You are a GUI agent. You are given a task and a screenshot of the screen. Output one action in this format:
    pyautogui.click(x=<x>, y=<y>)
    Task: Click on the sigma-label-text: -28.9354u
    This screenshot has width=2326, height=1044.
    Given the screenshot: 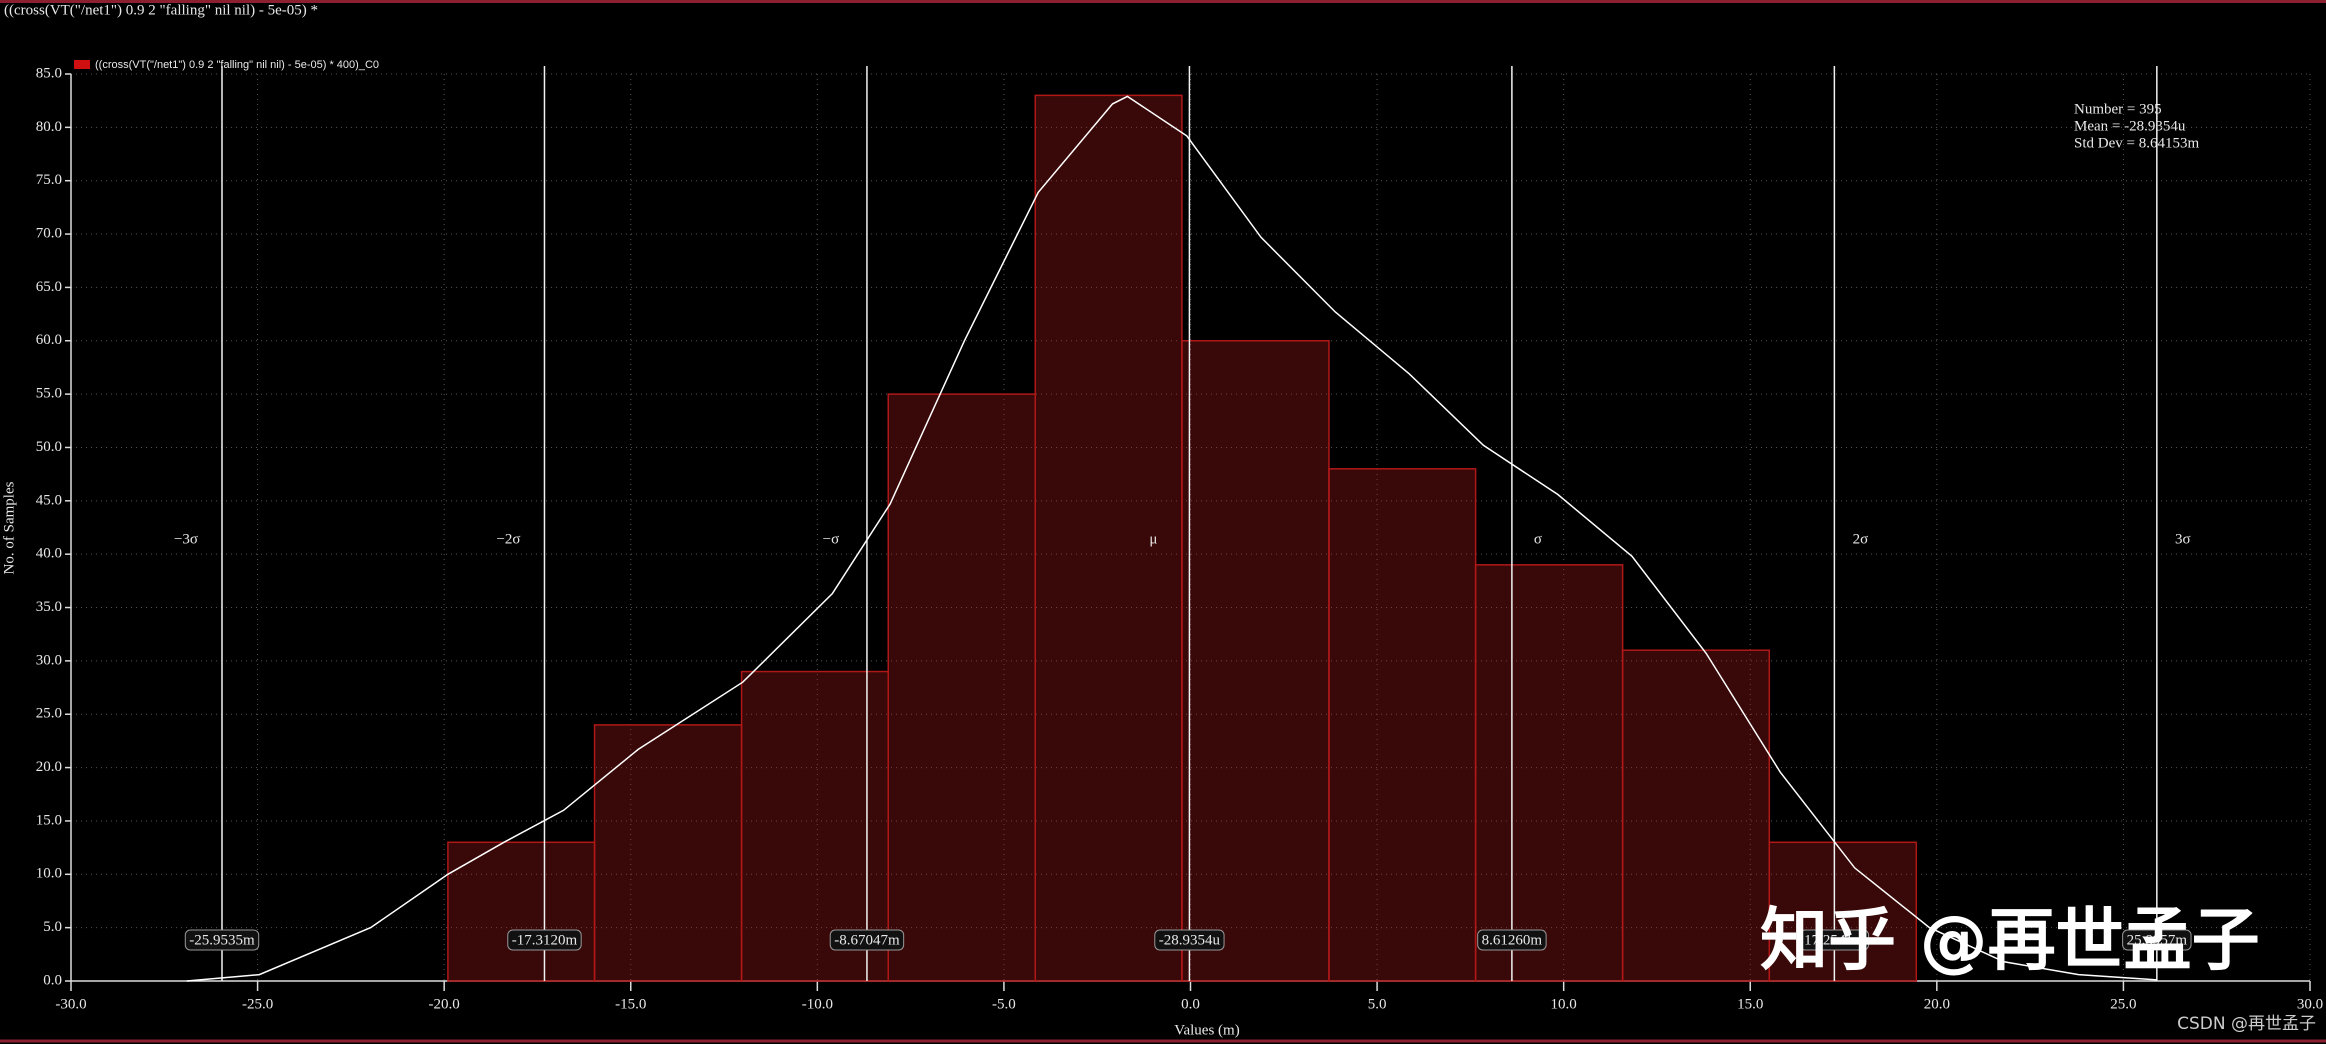 What is the action you would take?
    pyautogui.click(x=1190, y=940)
    